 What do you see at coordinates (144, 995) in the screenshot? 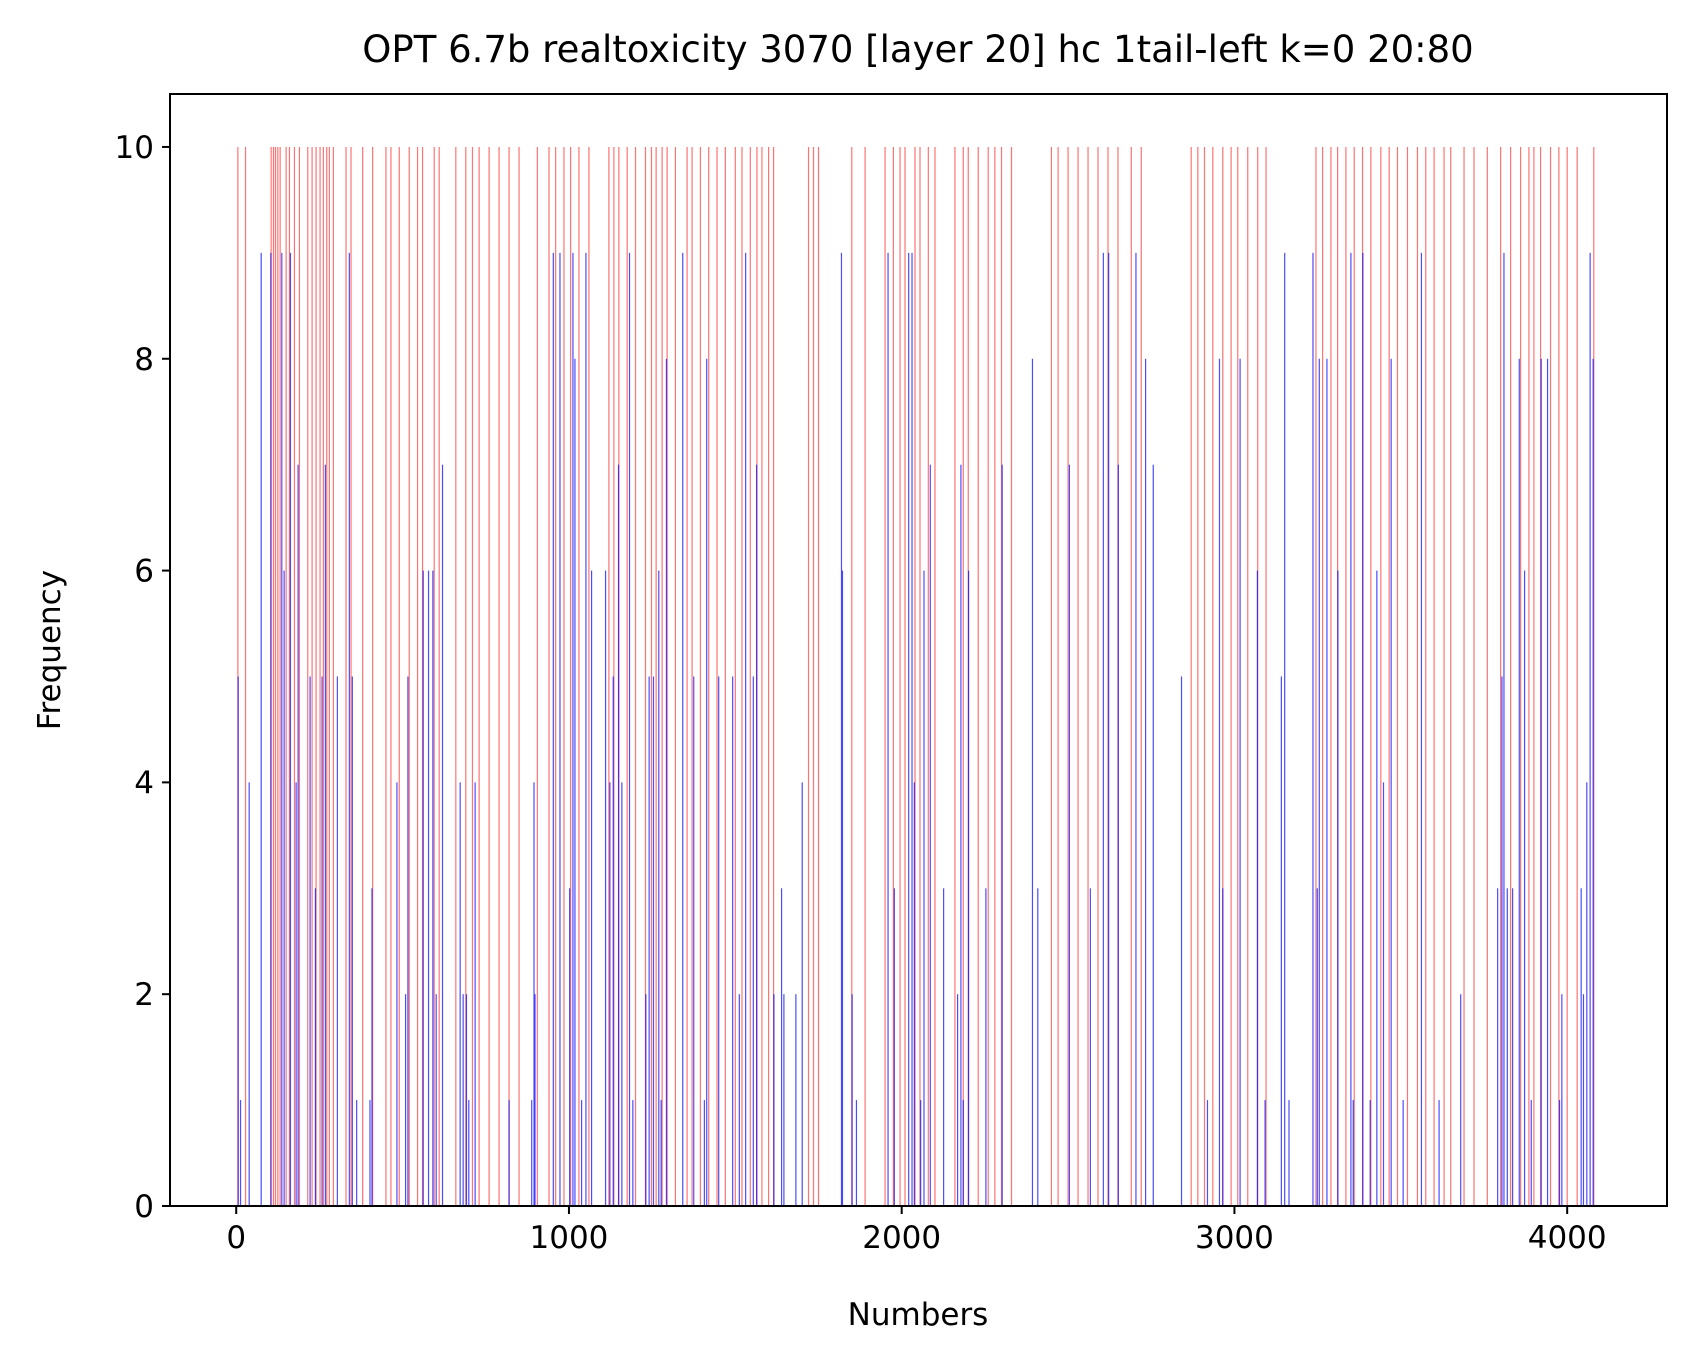
I see `y-tick-label: 2` at bounding box center [144, 995].